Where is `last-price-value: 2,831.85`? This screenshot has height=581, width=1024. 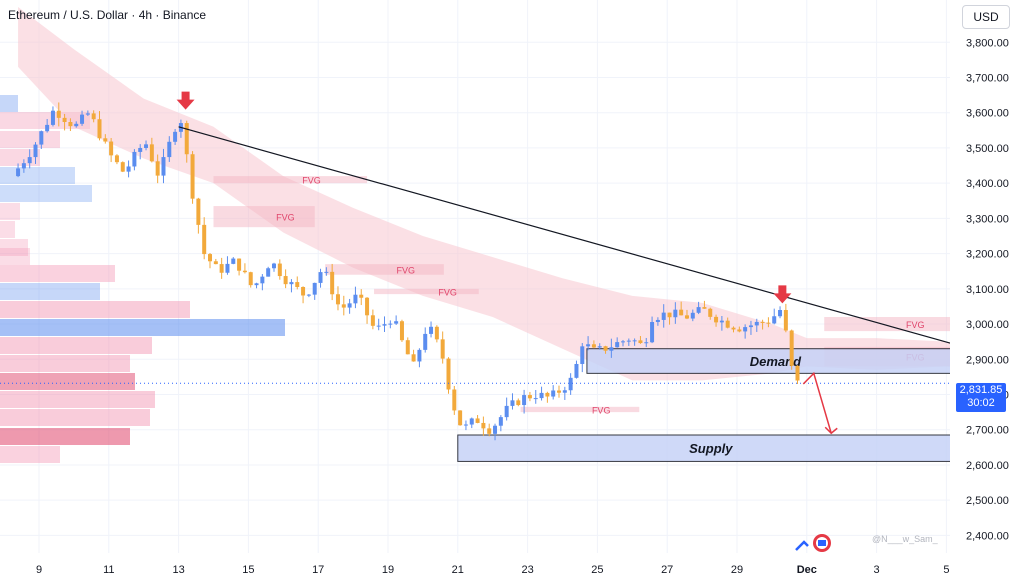 last-price-value: 2,831.85 is located at coordinates (981, 390).